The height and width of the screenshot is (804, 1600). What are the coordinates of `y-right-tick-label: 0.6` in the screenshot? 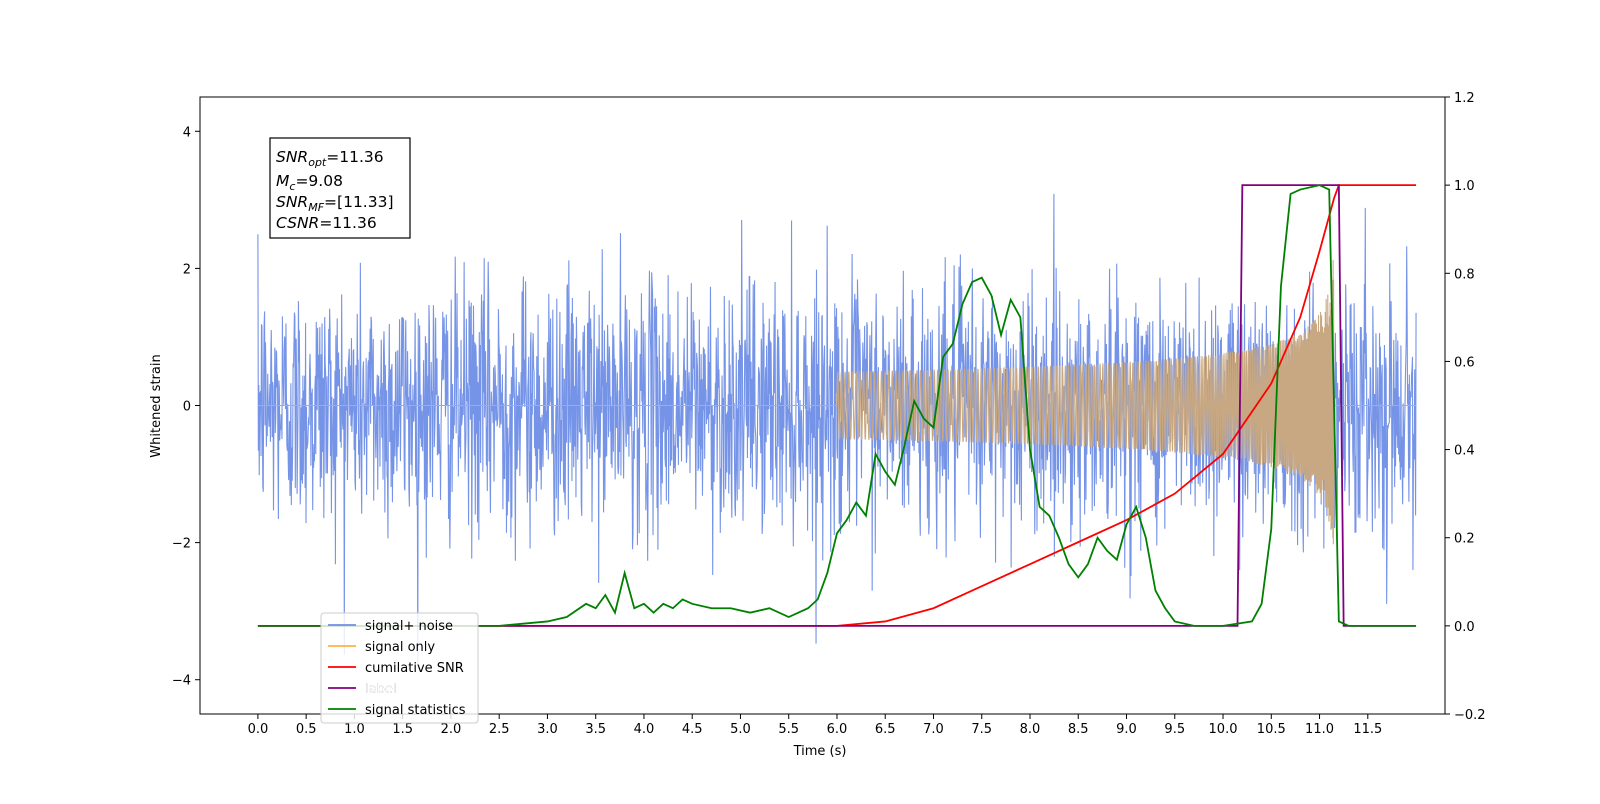 It's located at (1464, 362).